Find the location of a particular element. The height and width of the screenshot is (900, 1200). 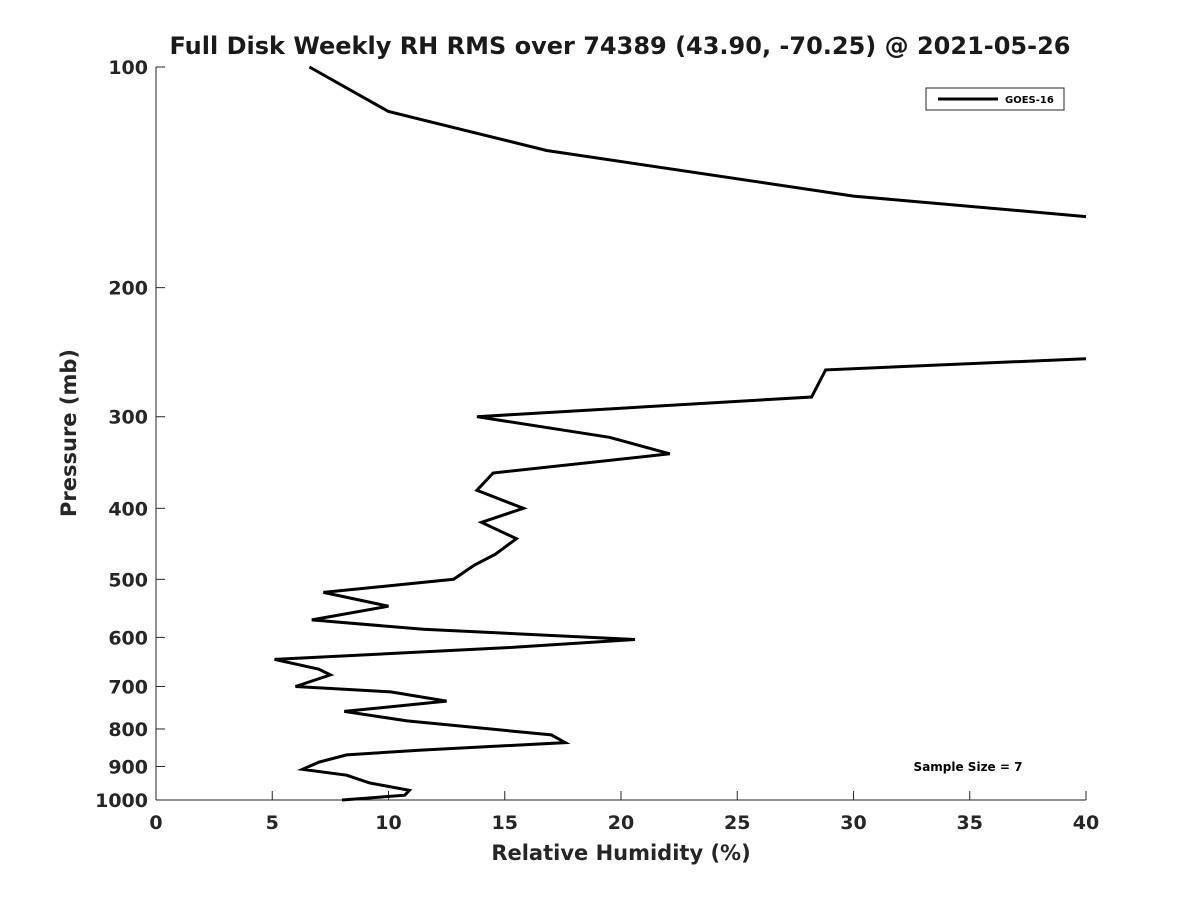

y-tick-label: 800 is located at coordinates (128, 730).